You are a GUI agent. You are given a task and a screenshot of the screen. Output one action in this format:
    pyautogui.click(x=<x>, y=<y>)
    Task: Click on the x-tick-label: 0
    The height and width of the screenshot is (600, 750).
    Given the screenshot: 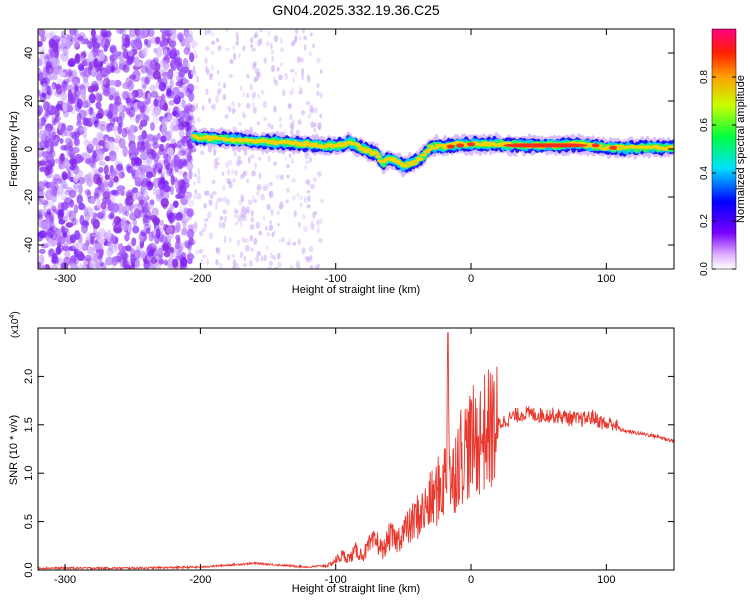 What is the action you would take?
    pyautogui.click(x=471, y=580)
    